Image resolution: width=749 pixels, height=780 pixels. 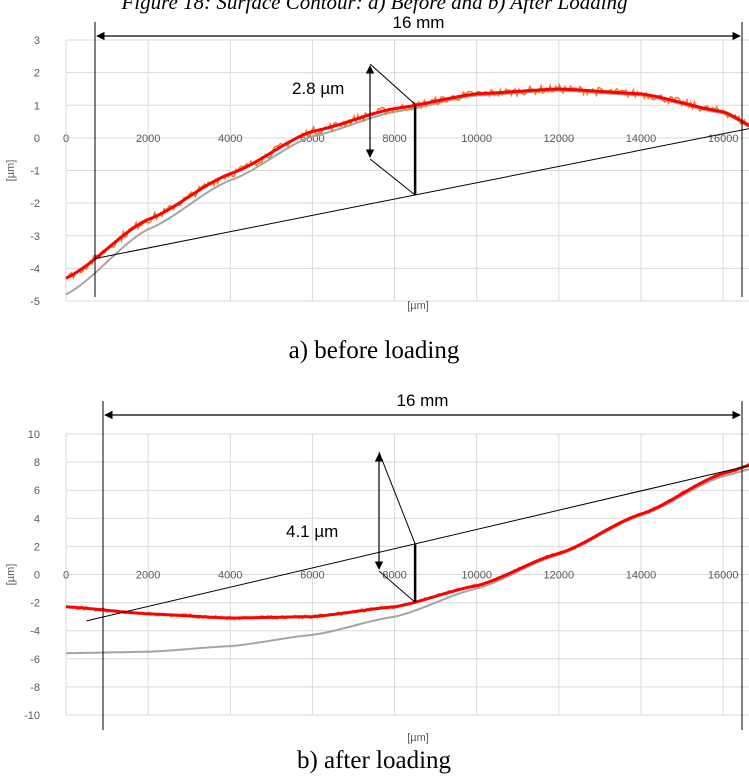 I want to click on y-tick-label: 4, so click(x=37, y=519).